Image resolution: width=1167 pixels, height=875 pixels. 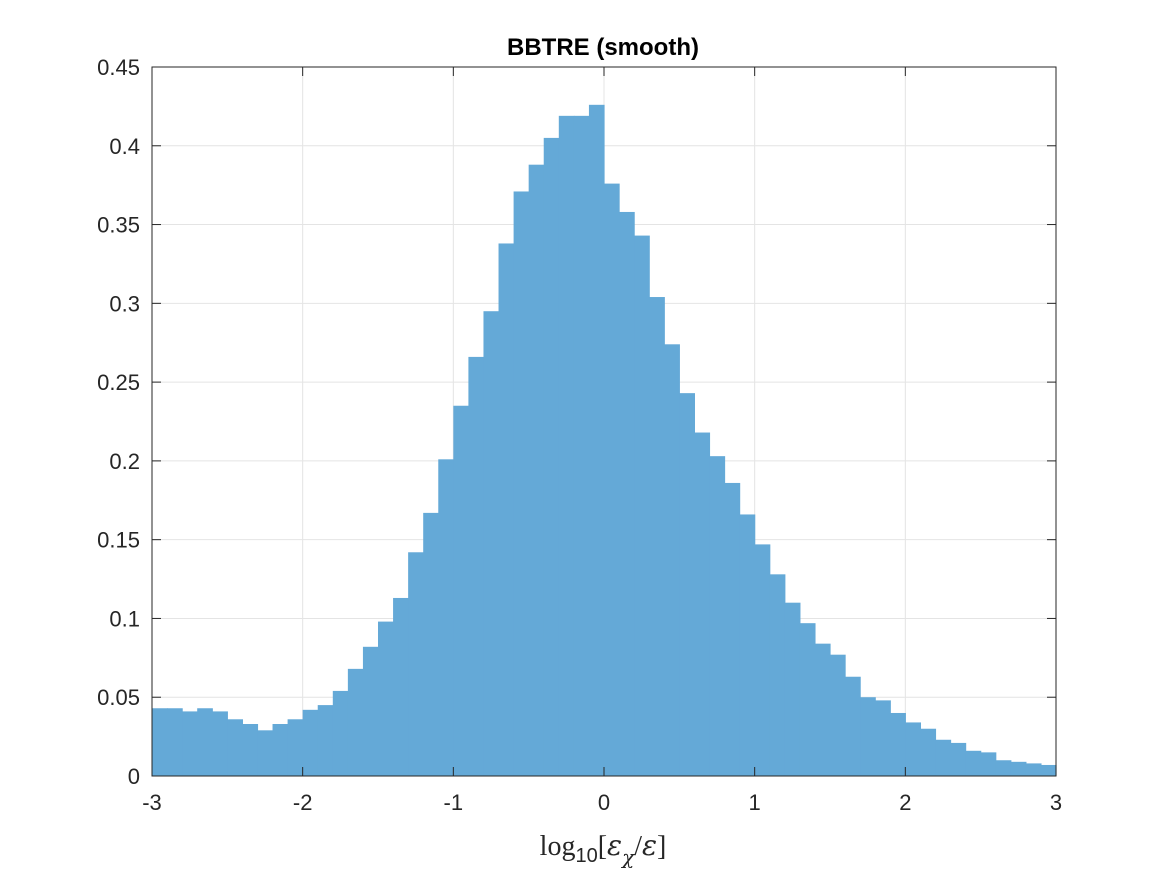 I want to click on x-tick-label: 0, so click(x=604, y=802).